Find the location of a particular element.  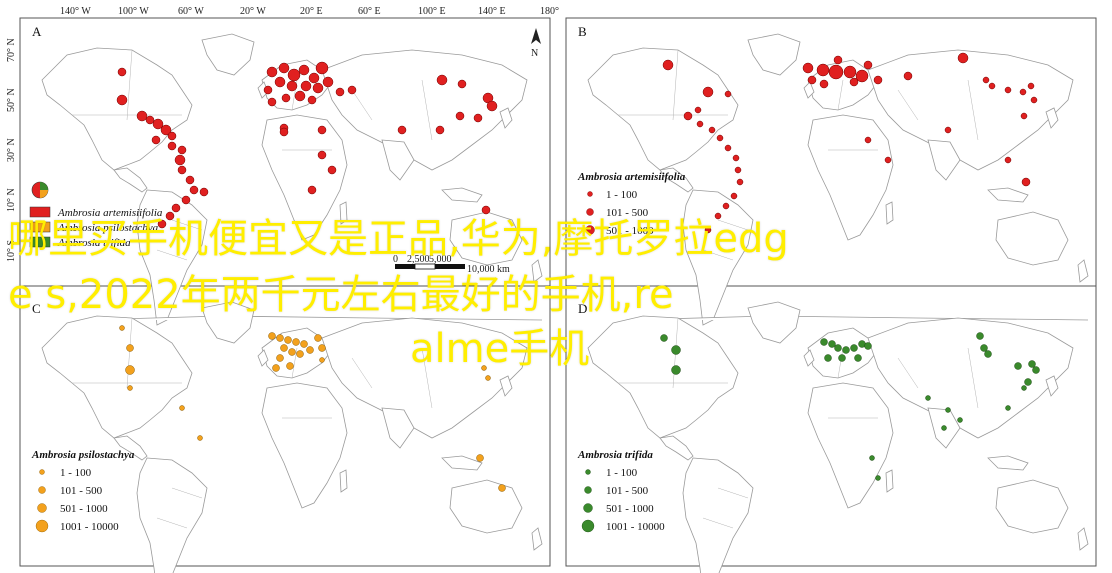

legend-b-title: Ambrosia artemisiifolia is located at coordinates (631, 177).